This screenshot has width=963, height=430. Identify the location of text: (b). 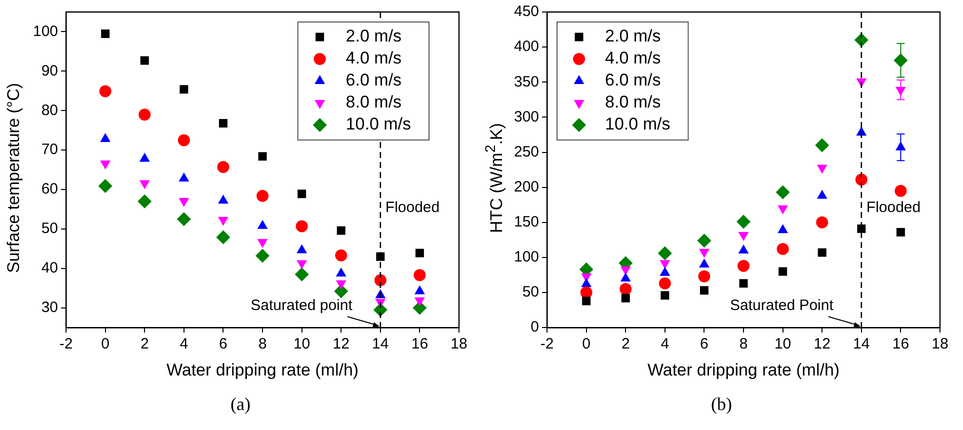
(721, 404).